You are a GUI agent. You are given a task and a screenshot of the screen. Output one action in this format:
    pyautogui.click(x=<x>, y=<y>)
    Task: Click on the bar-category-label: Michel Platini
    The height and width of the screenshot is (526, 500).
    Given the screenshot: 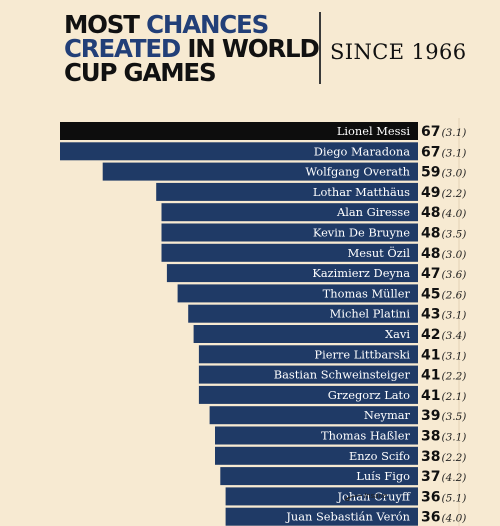 What is the action you would take?
    pyautogui.click(x=370, y=314)
    